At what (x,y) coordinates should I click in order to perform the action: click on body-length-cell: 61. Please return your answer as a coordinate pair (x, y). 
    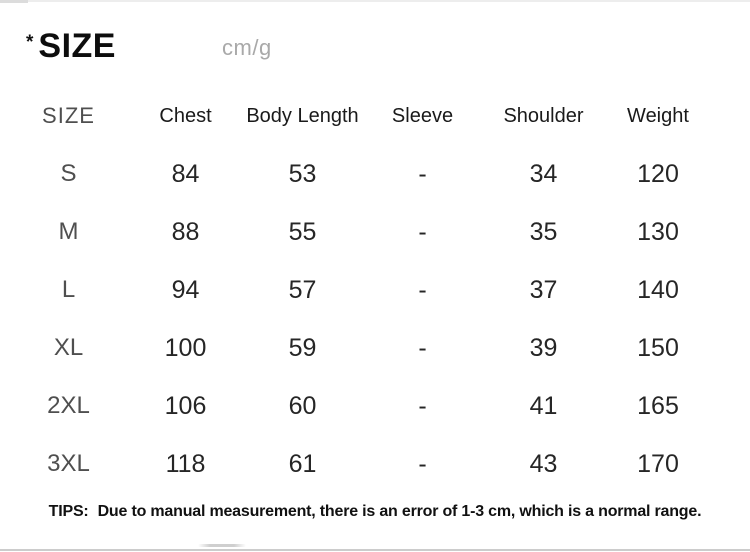
    Looking at the image, I should click on (302, 463).